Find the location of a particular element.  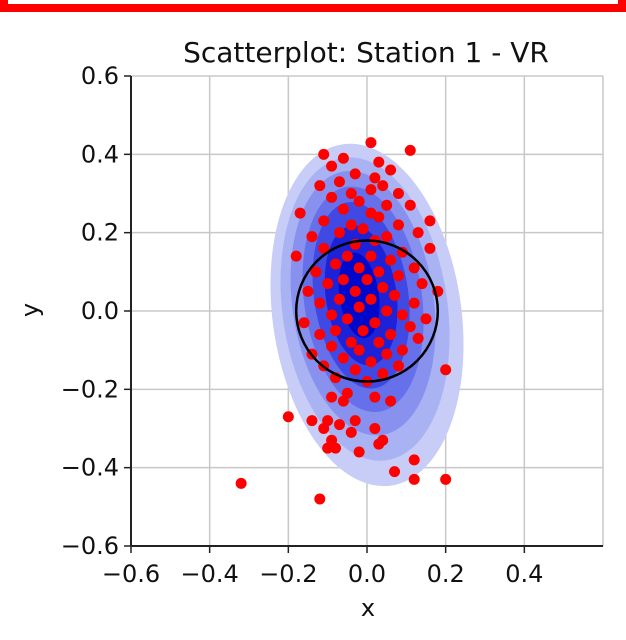

y-tick-label: 0.0 is located at coordinates (100, 311).